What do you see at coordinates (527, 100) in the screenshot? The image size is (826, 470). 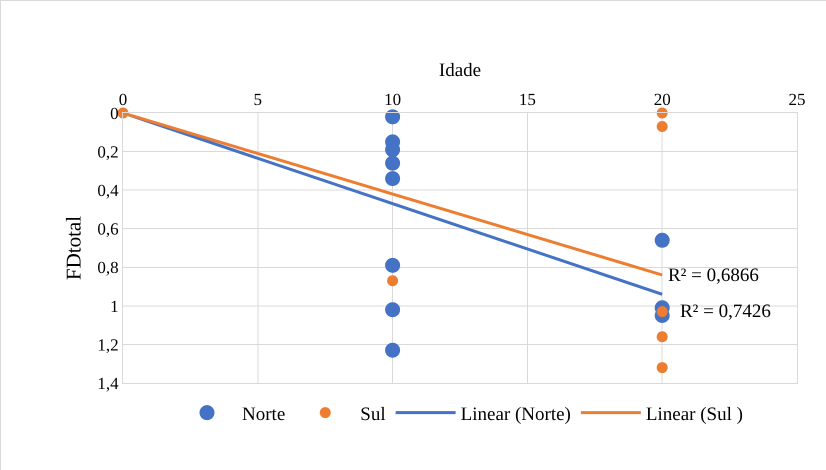 I see `x-tick-label: 15` at bounding box center [527, 100].